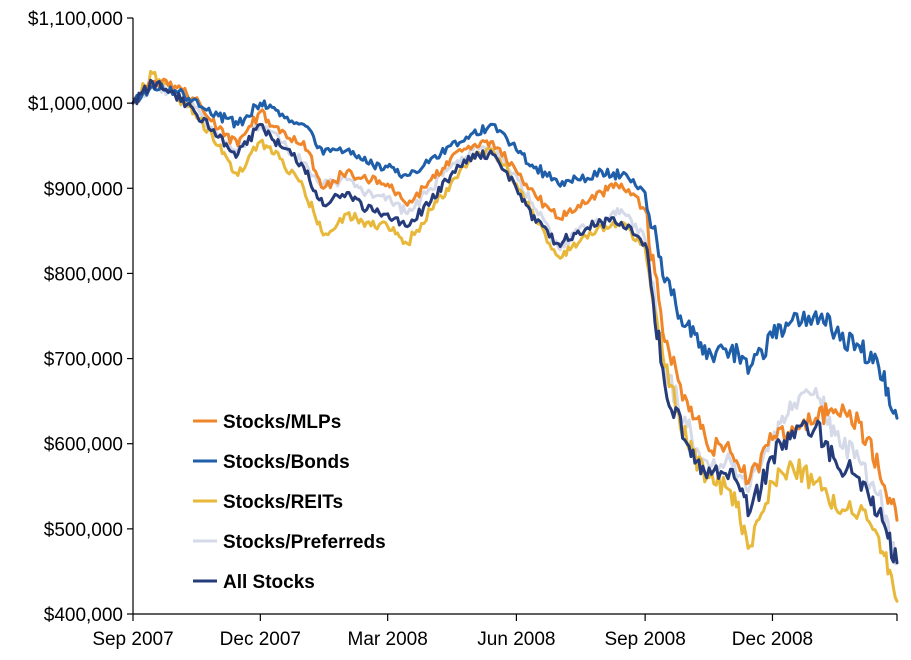 This screenshot has height=660, width=911. Describe the element at coordinates (282, 422) in the screenshot. I see `legend-label: Stocks/MLPs` at that location.